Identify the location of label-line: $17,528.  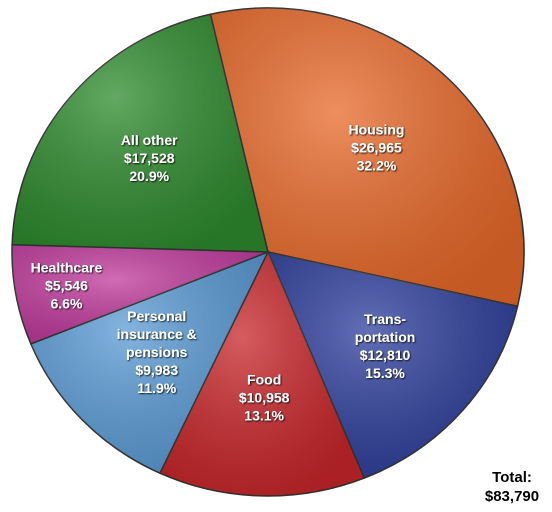
(149, 158).